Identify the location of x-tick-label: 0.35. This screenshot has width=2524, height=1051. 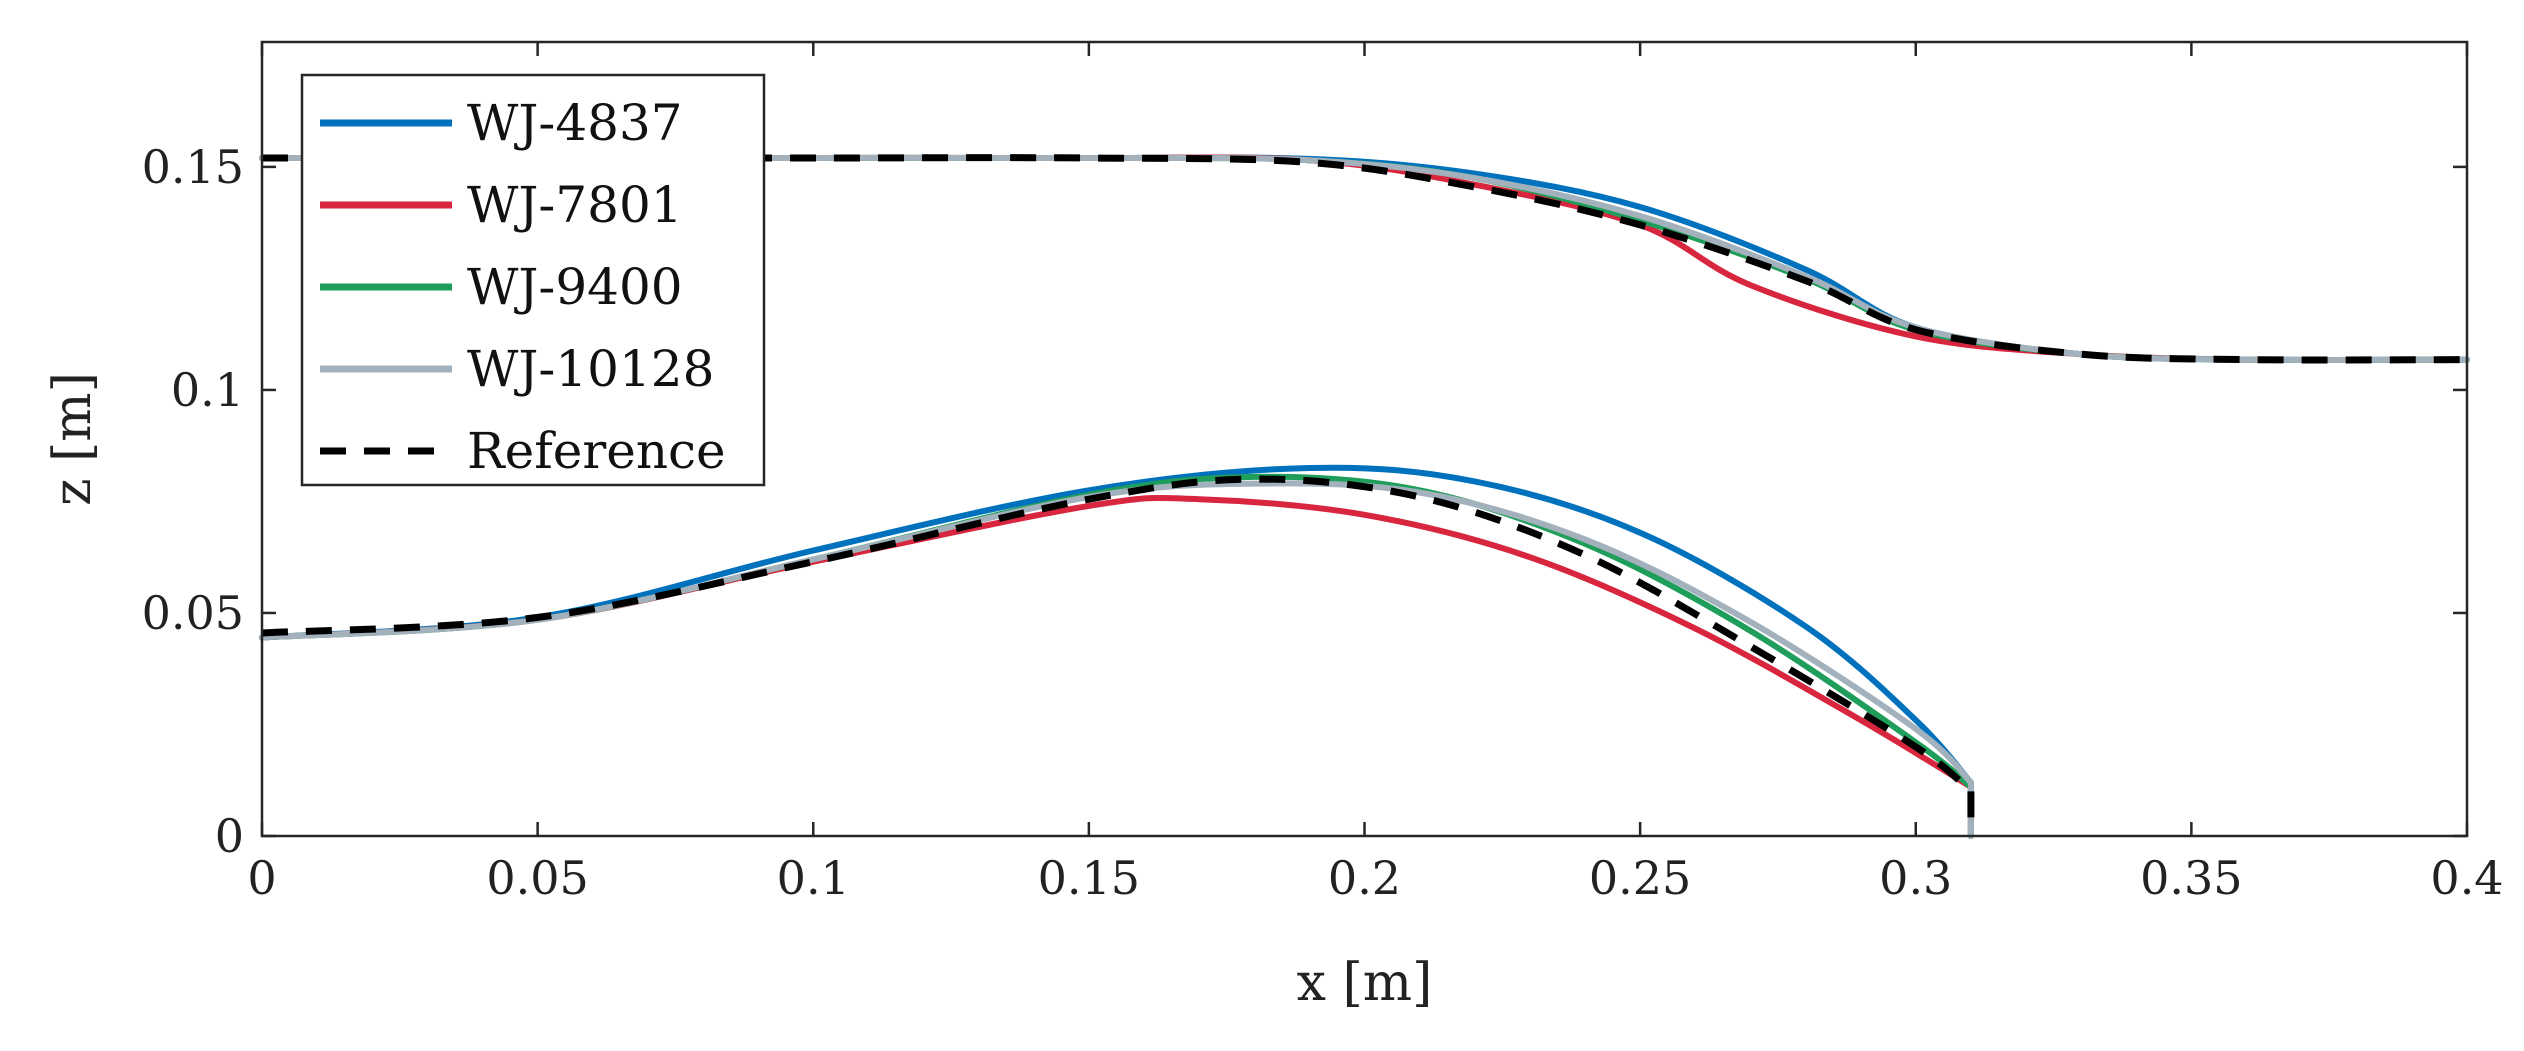
(2191, 878).